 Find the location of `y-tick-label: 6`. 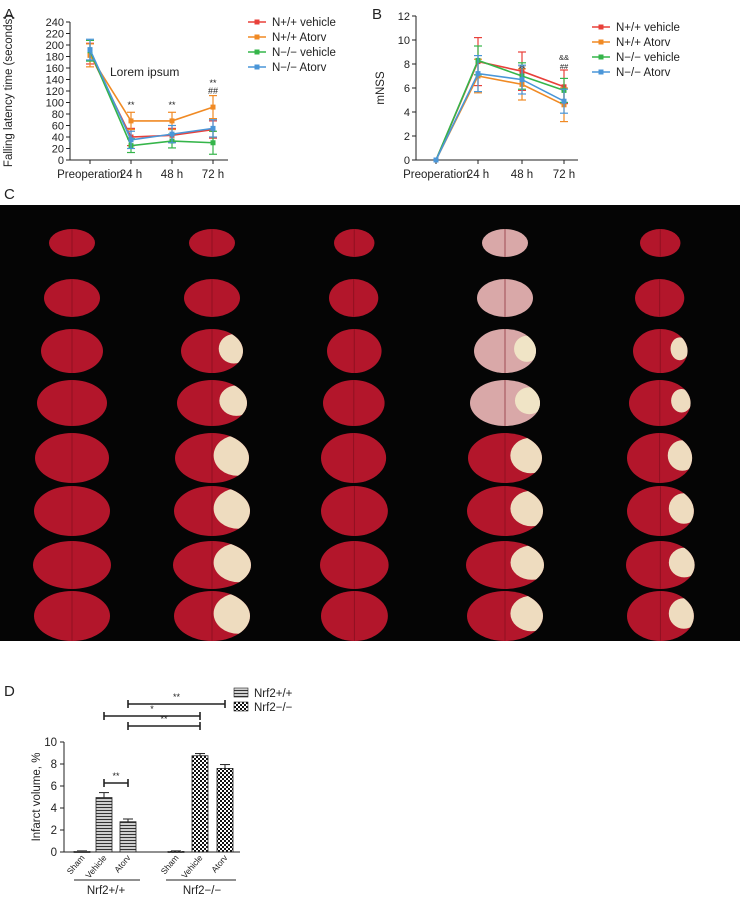

y-tick-label: 6 is located at coordinates (407, 89).